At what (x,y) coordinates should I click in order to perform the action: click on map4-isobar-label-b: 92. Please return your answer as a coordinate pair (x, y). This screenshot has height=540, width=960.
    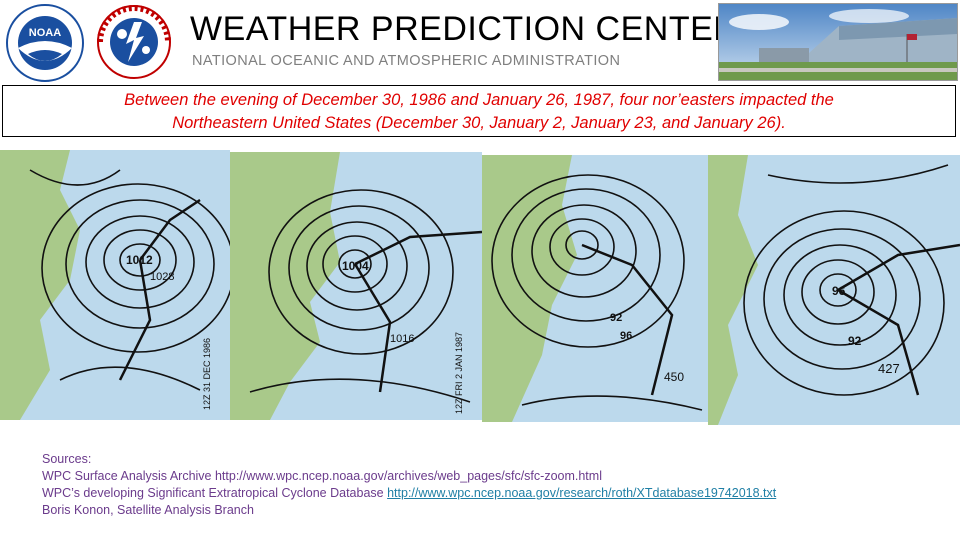
    Looking at the image, I should click on (855, 341).